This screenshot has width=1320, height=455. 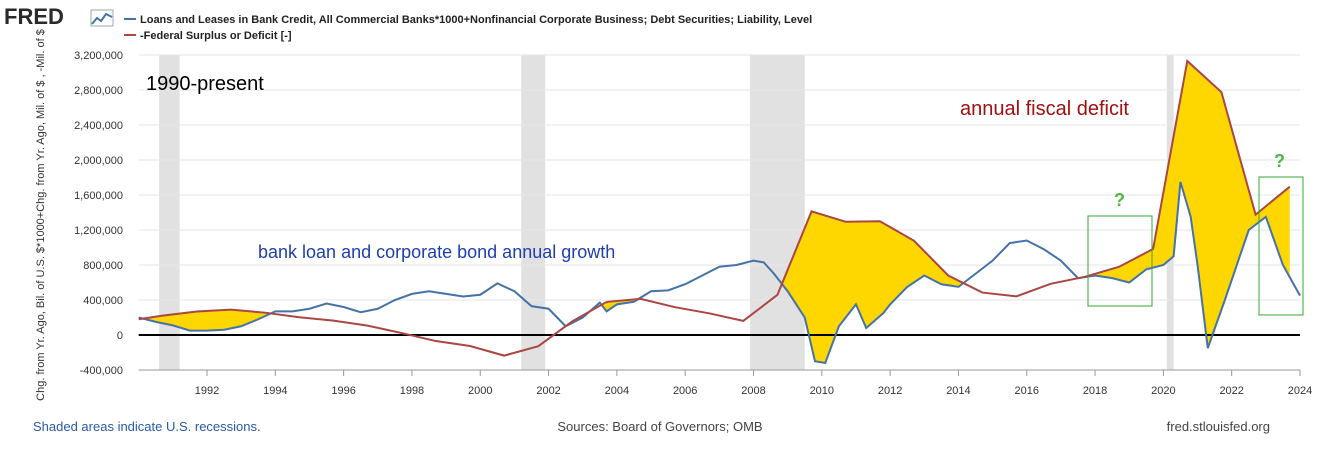 I want to click on y-tick-label: 1,200,000, so click(x=98, y=231).